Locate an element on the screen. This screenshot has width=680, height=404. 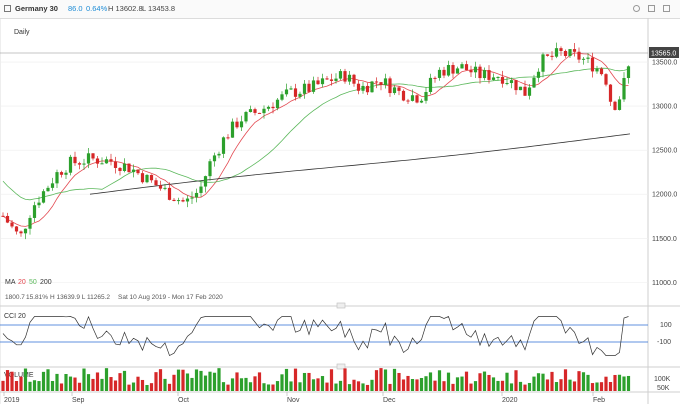
time-tick-label: Dec is located at coordinates (389, 400).